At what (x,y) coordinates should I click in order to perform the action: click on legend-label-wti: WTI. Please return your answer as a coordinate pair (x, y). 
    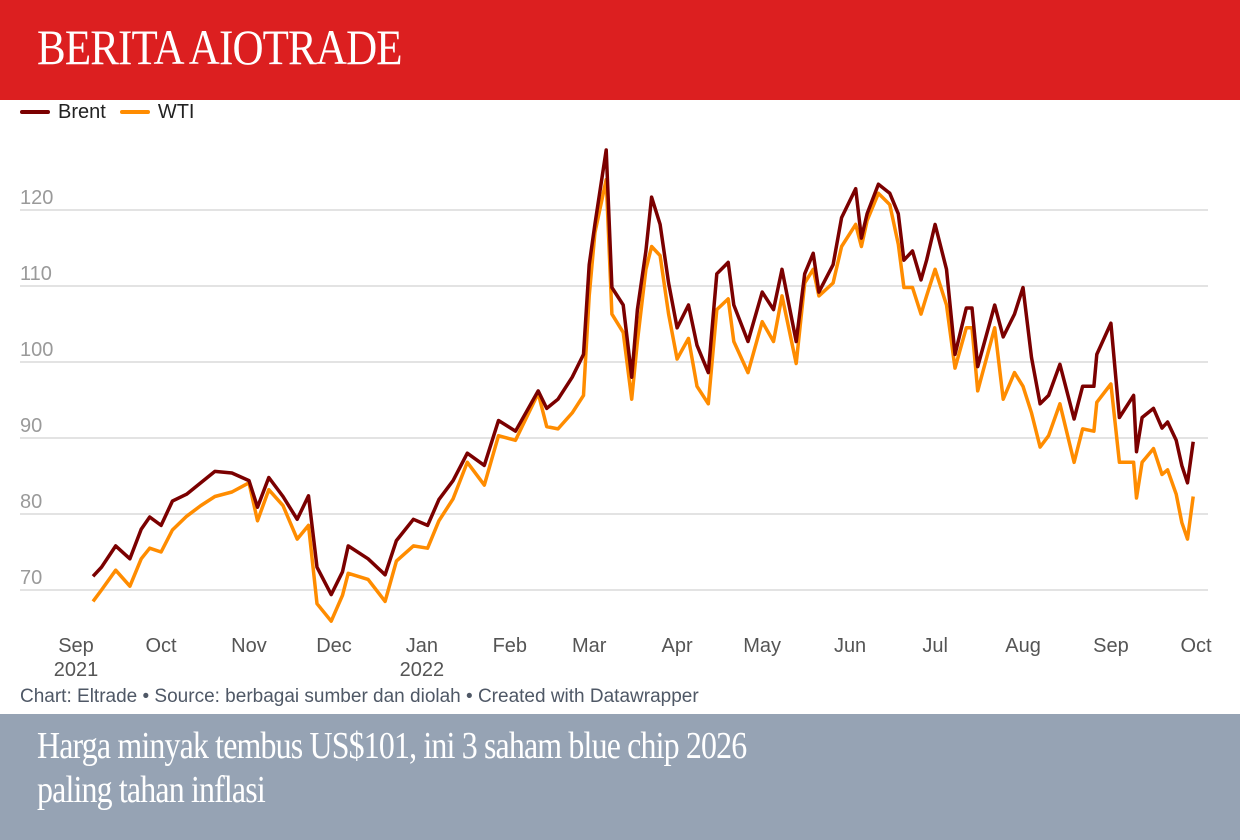
    Looking at the image, I should click on (176, 111).